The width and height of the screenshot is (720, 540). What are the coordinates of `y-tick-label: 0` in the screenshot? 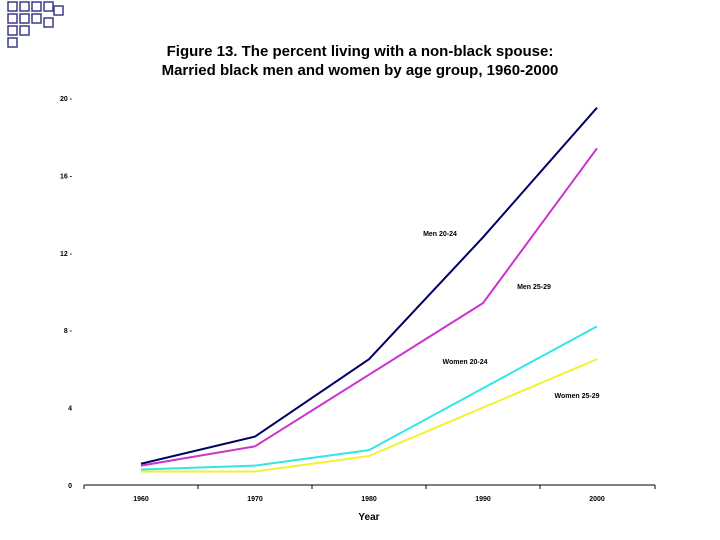 It's located at (70, 486).